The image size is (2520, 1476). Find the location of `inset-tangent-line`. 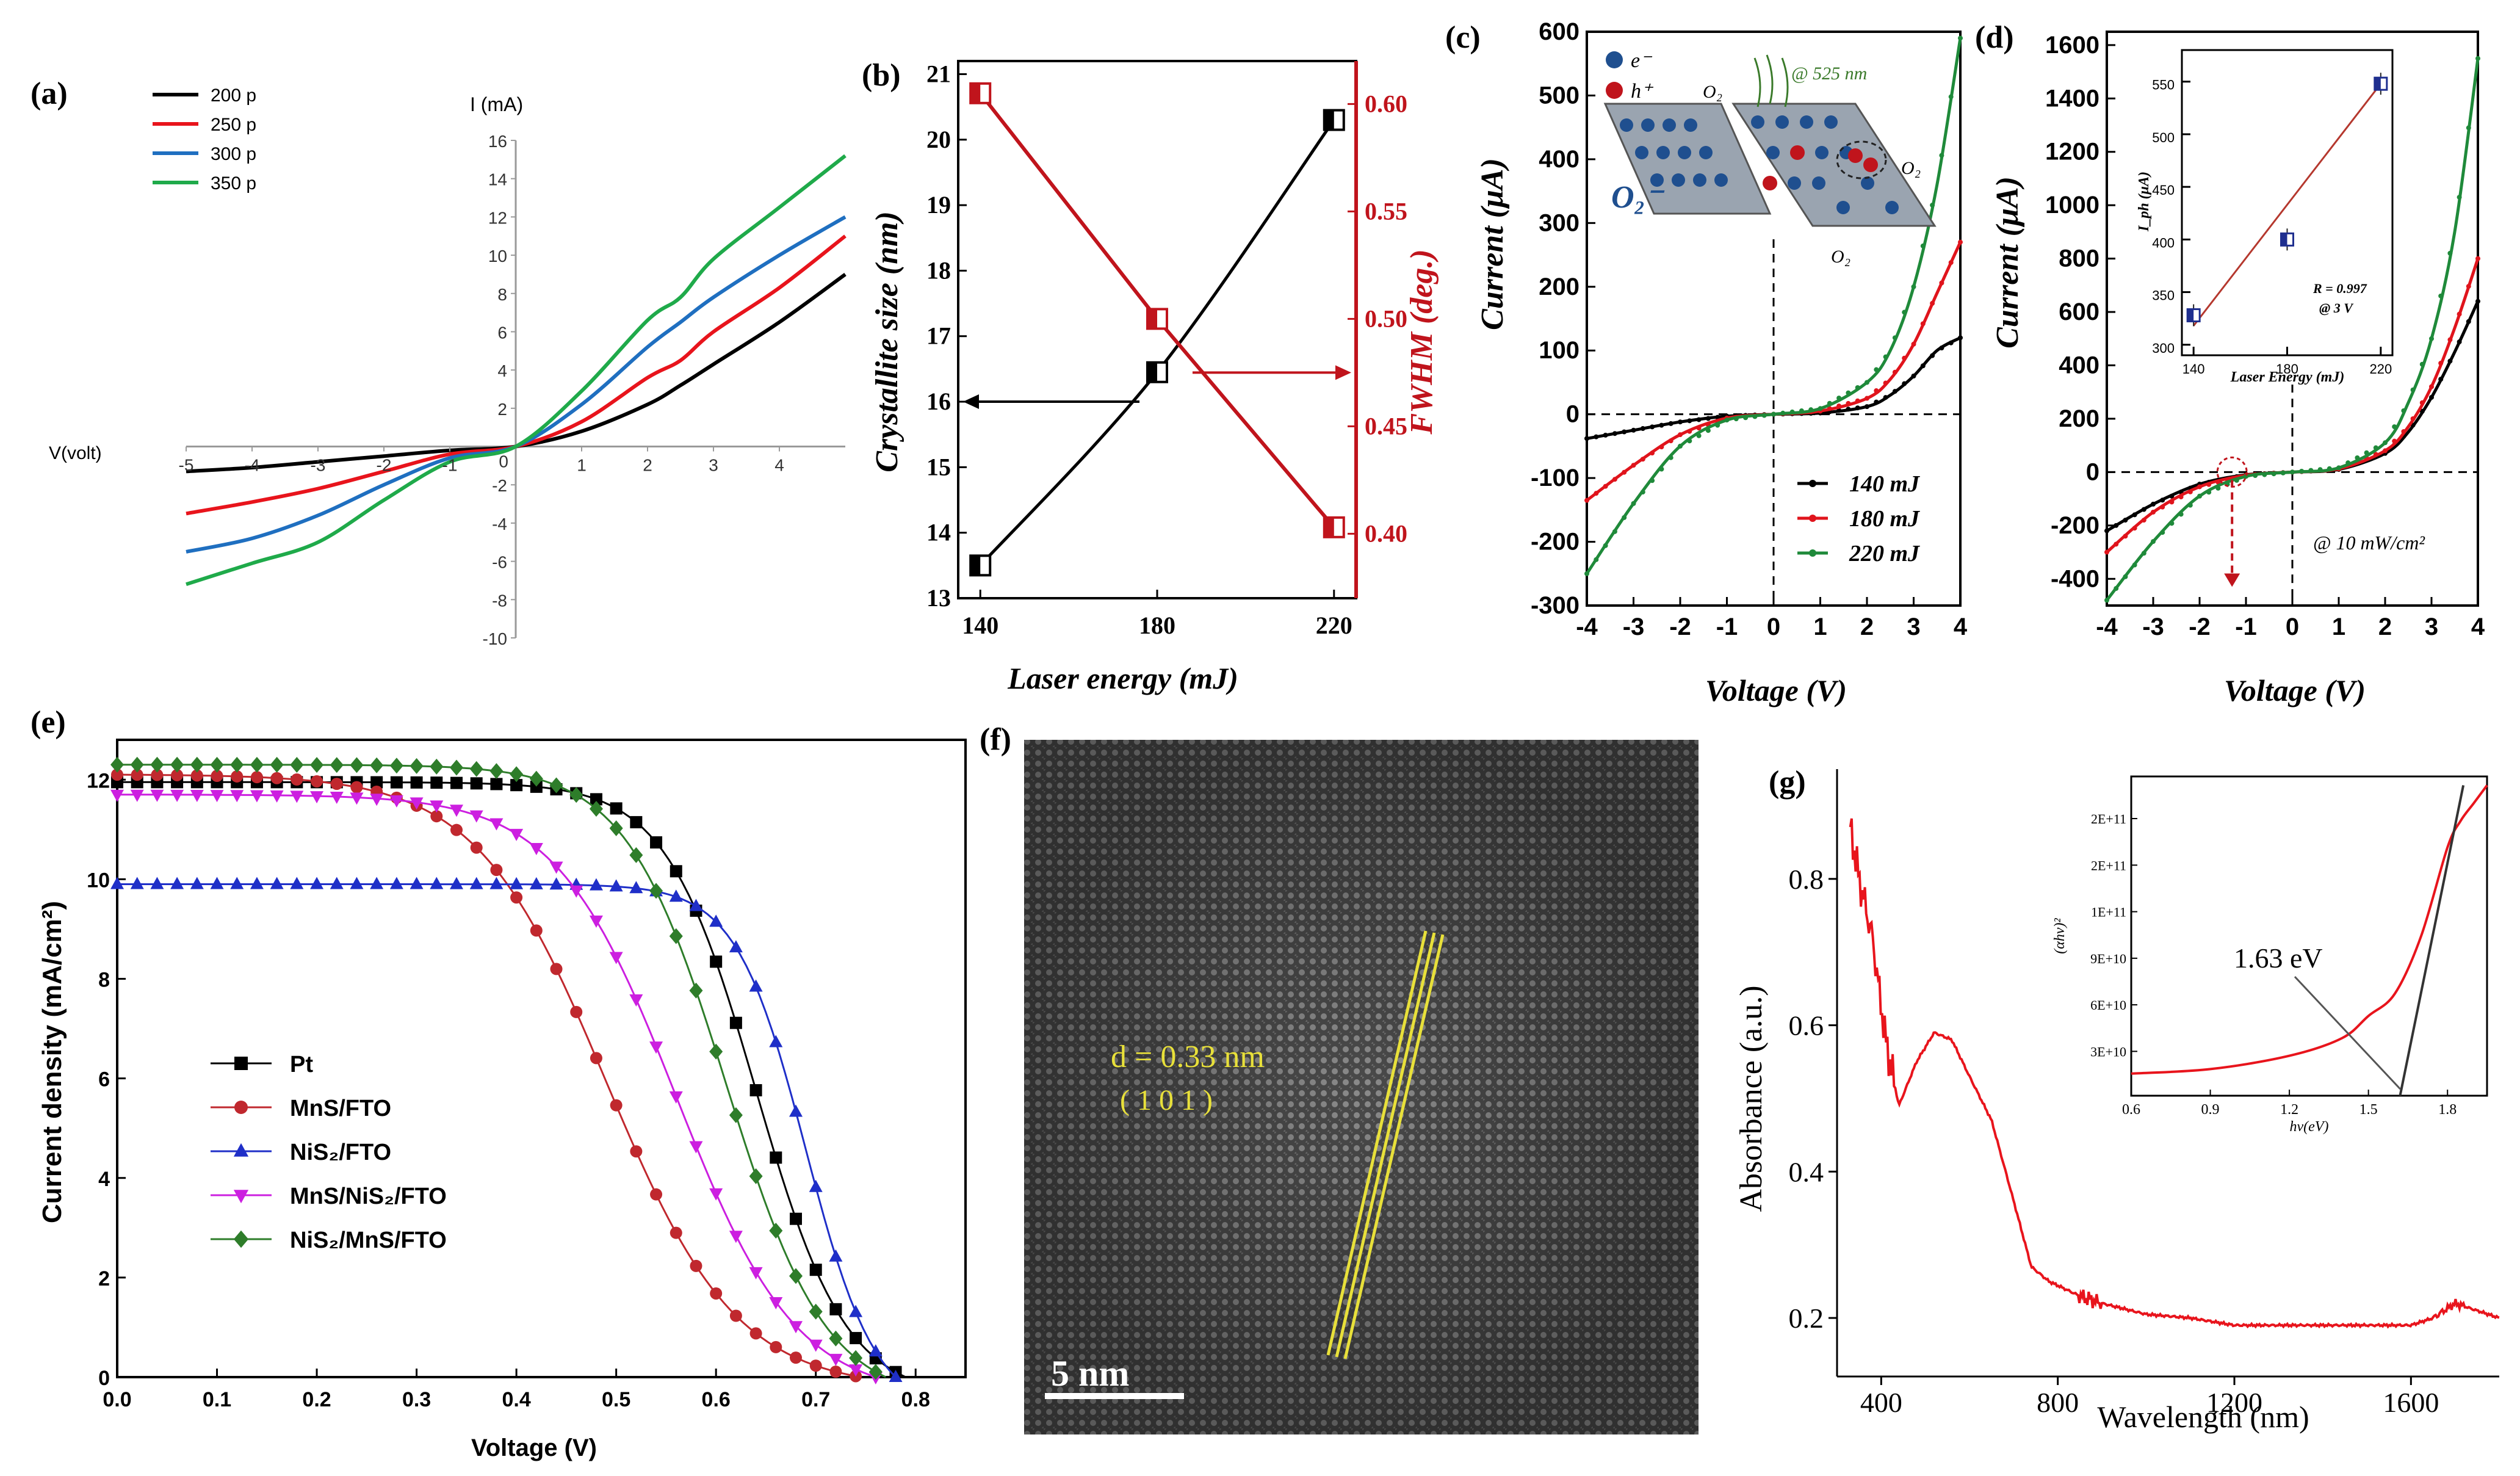

inset-tangent-line is located at coordinates (2432, 940).